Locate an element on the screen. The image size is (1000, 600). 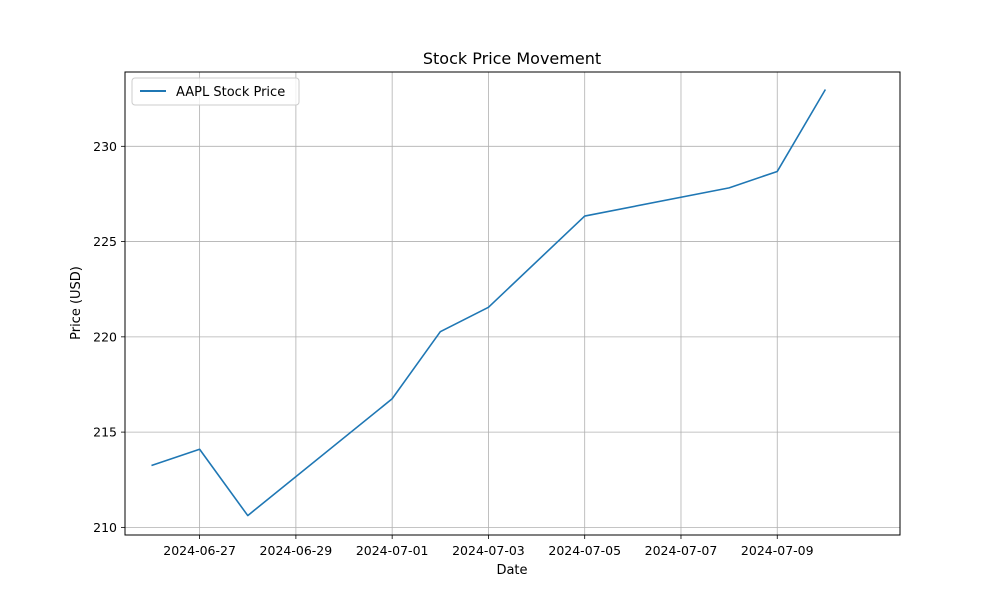
legend-label-aapl: AAPL Stock Price is located at coordinates (230, 92).